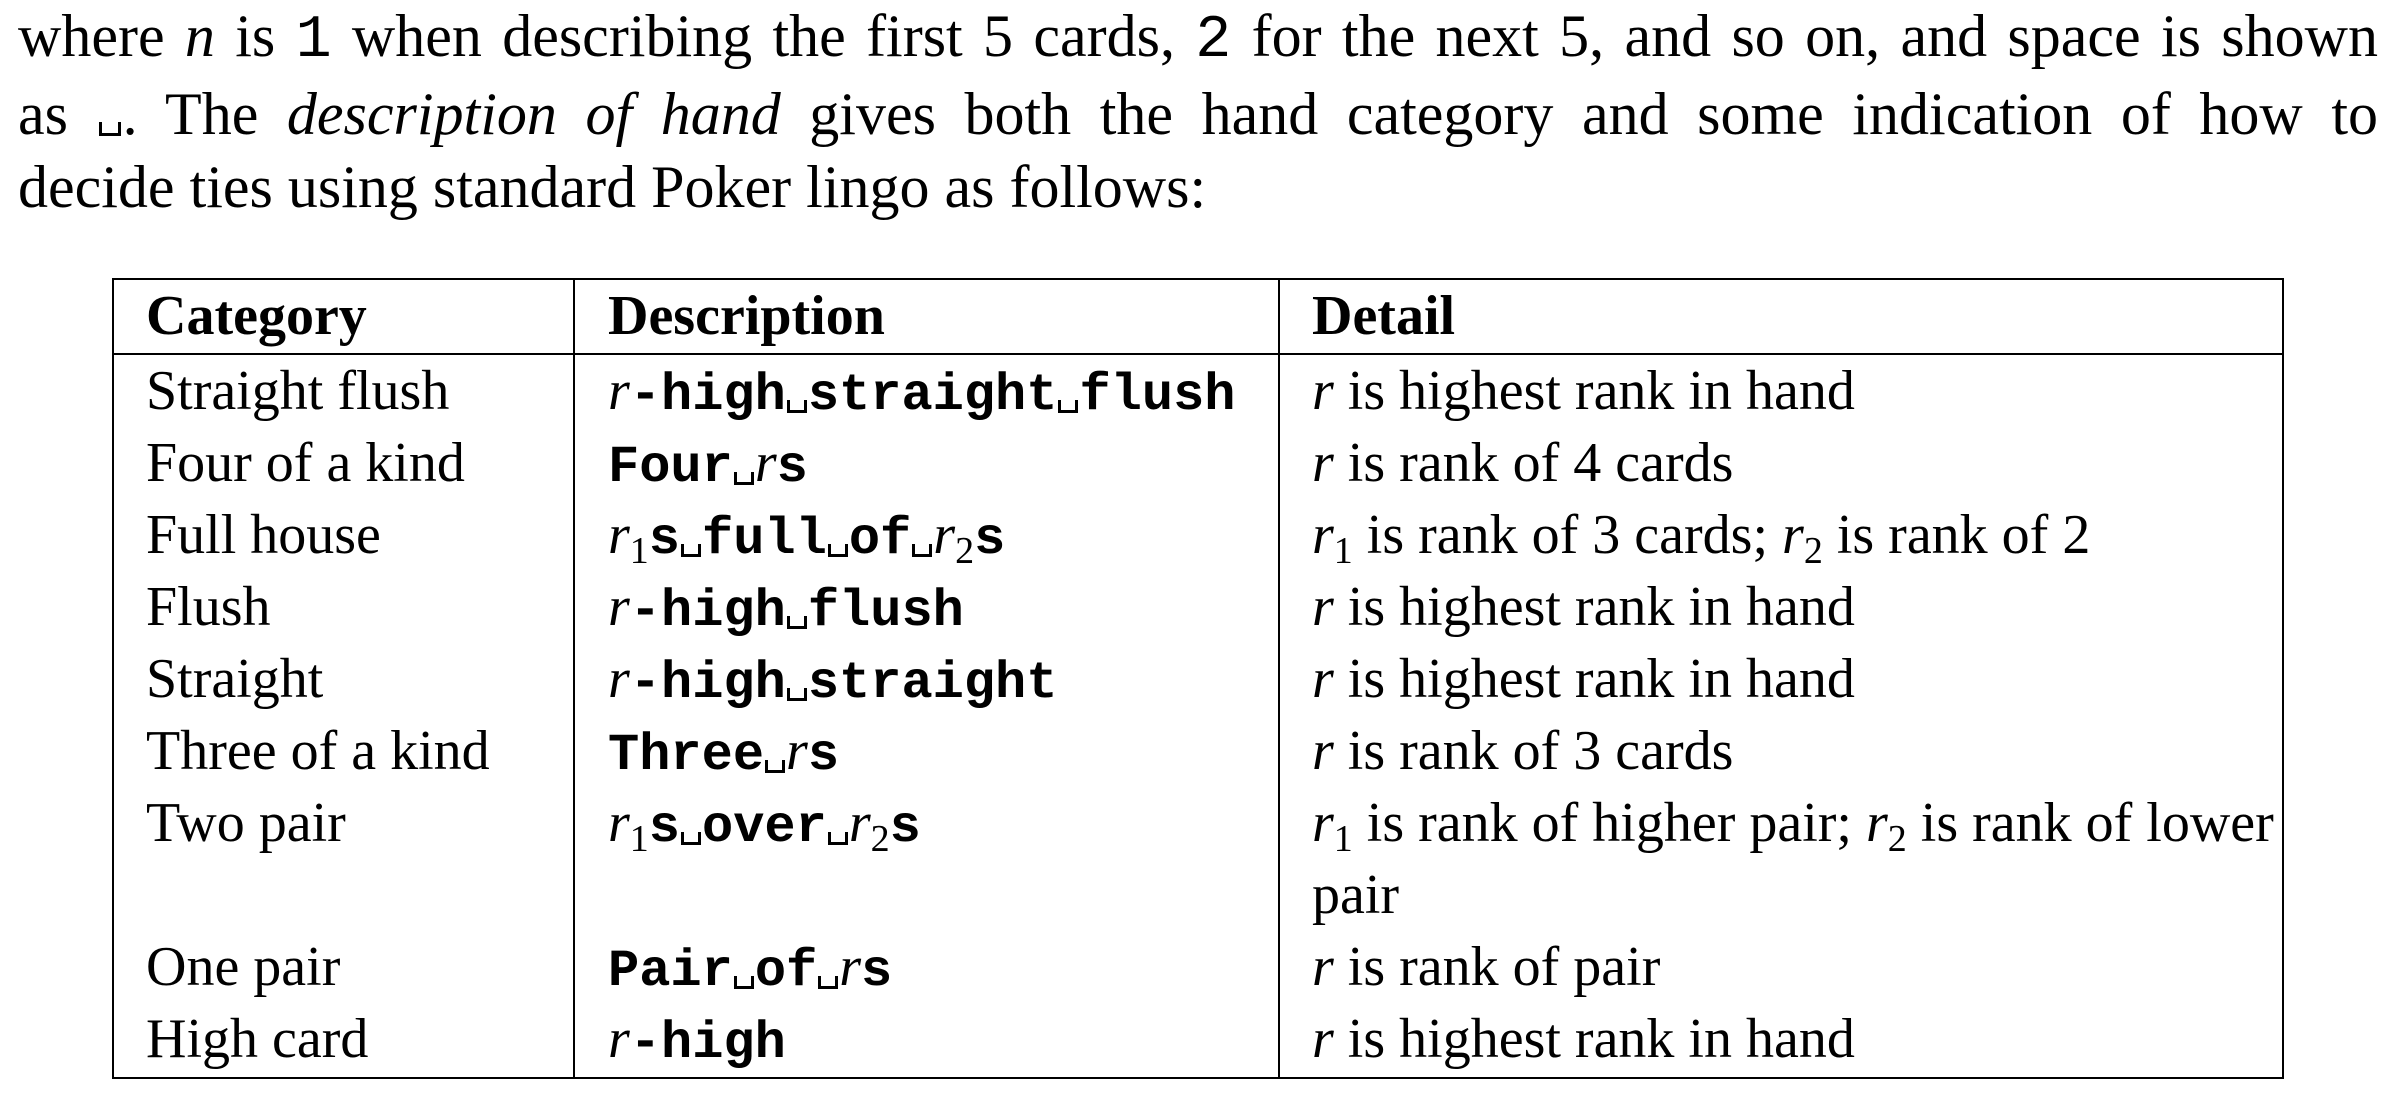  I want to click on code-text: full, so click(764, 539).